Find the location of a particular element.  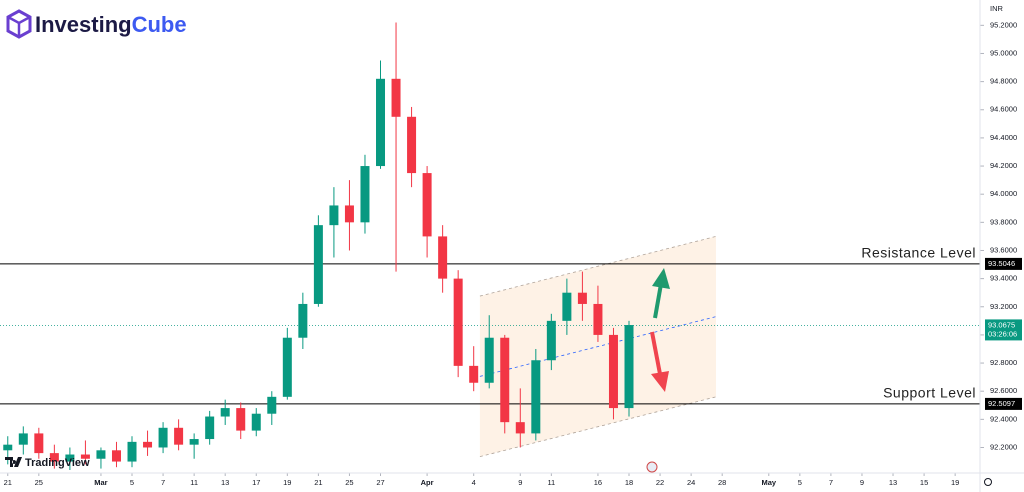

x-tick-label: 17 is located at coordinates (256, 482).